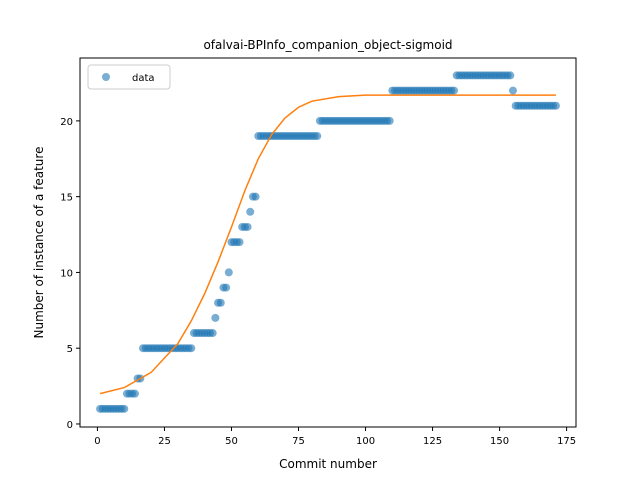 This screenshot has width=640, height=480. Describe the element at coordinates (328, 464) in the screenshot. I see `x-axis-label: Commit number` at that location.